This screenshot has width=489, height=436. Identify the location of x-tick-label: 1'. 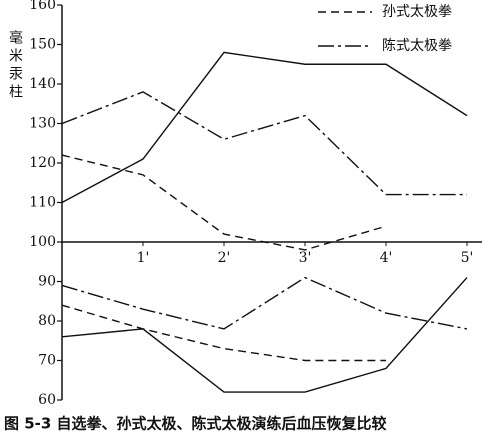
(143, 258).